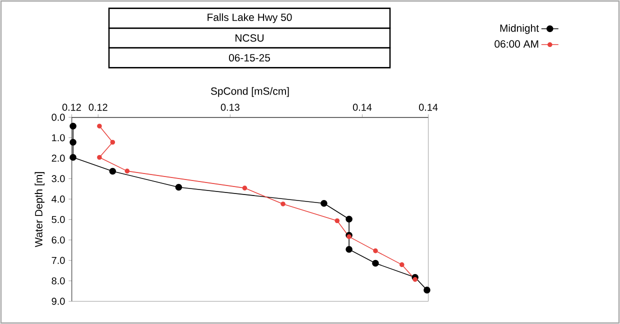  What do you see at coordinates (58, 260) in the screenshot?
I see `y-tick-label: 7.0` at bounding box center [58, 260].